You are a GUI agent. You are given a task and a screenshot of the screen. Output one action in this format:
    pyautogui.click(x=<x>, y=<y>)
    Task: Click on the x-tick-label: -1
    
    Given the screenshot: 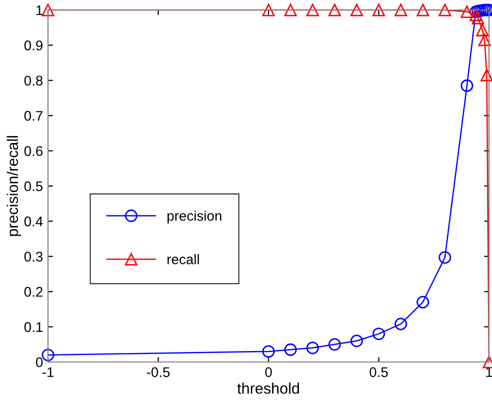 What is the action you would take?
    pyautogui.click(x=48, y=372)
    